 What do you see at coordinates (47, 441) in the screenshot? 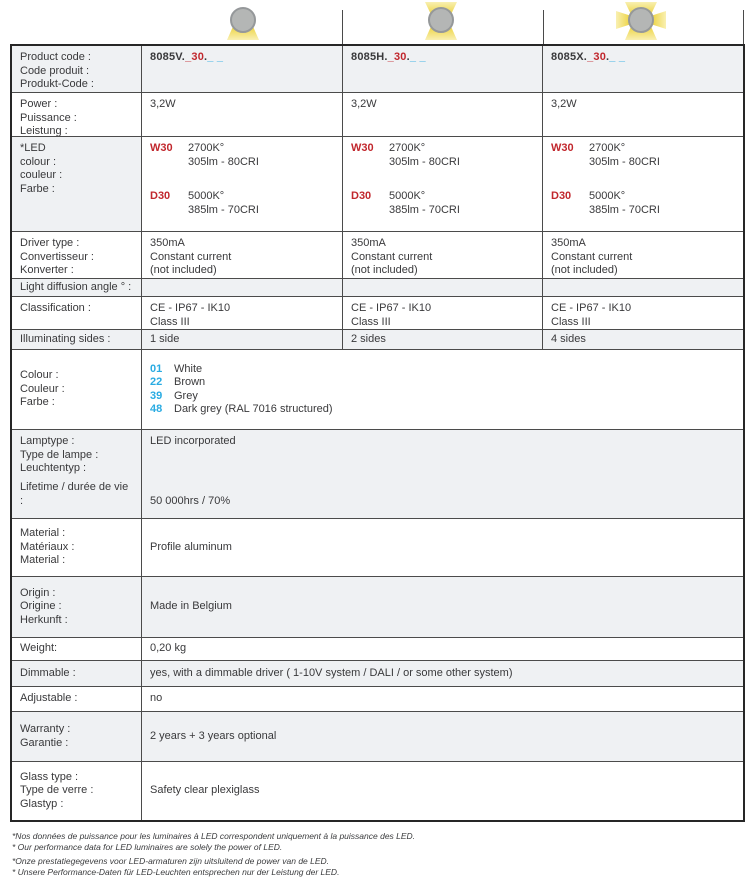
I see `label-line: Lamptype :` at bounding box center [47, 441].